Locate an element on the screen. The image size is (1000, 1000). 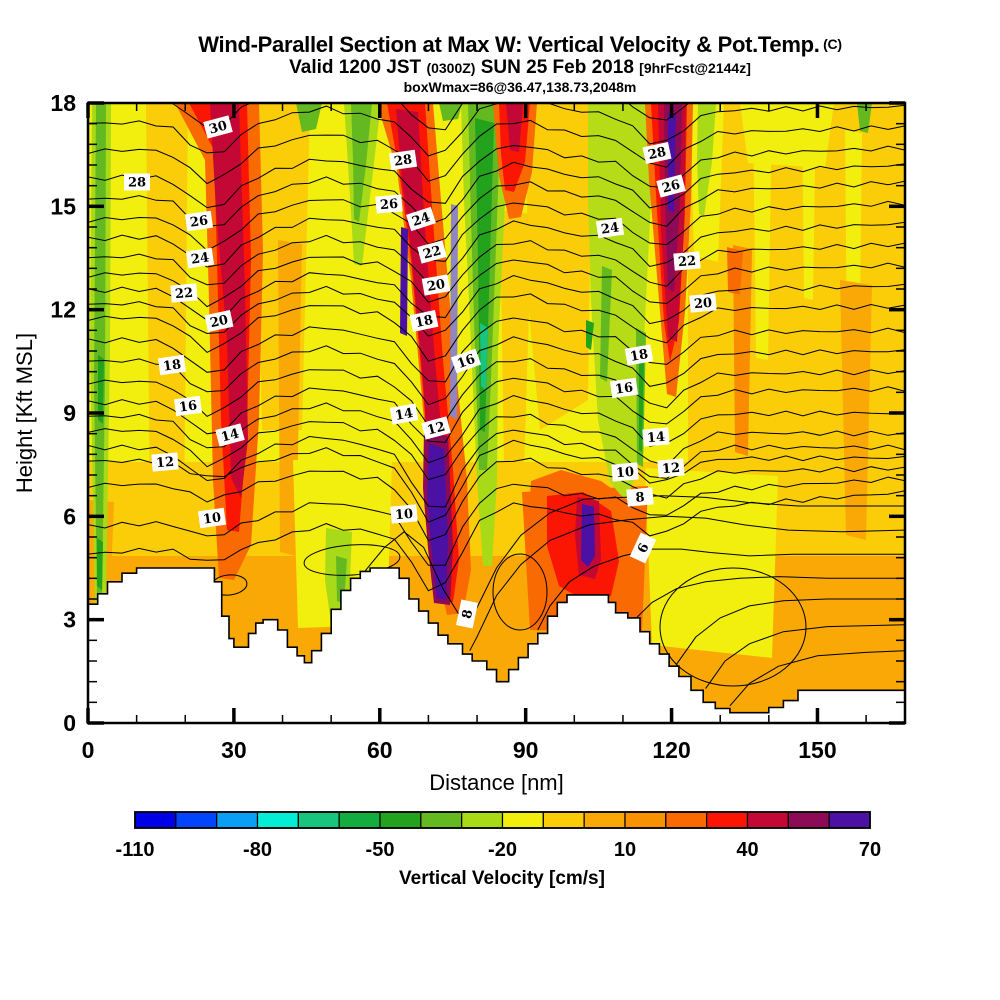
colorbar-tick-label: -50 is located at coordinates (380, 850).